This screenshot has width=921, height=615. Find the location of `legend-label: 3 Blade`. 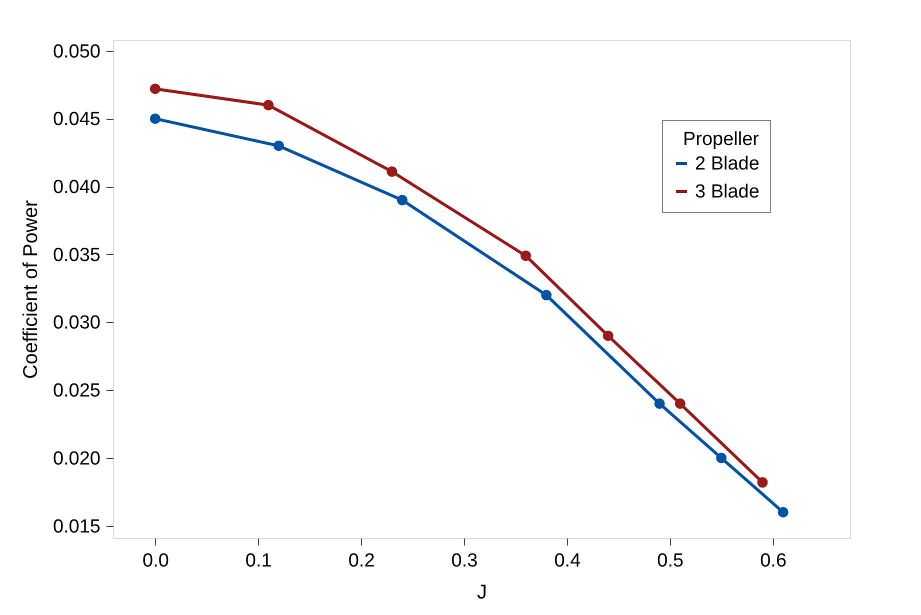

legend-label: 3 Blade is located at coordinates (727, 192).